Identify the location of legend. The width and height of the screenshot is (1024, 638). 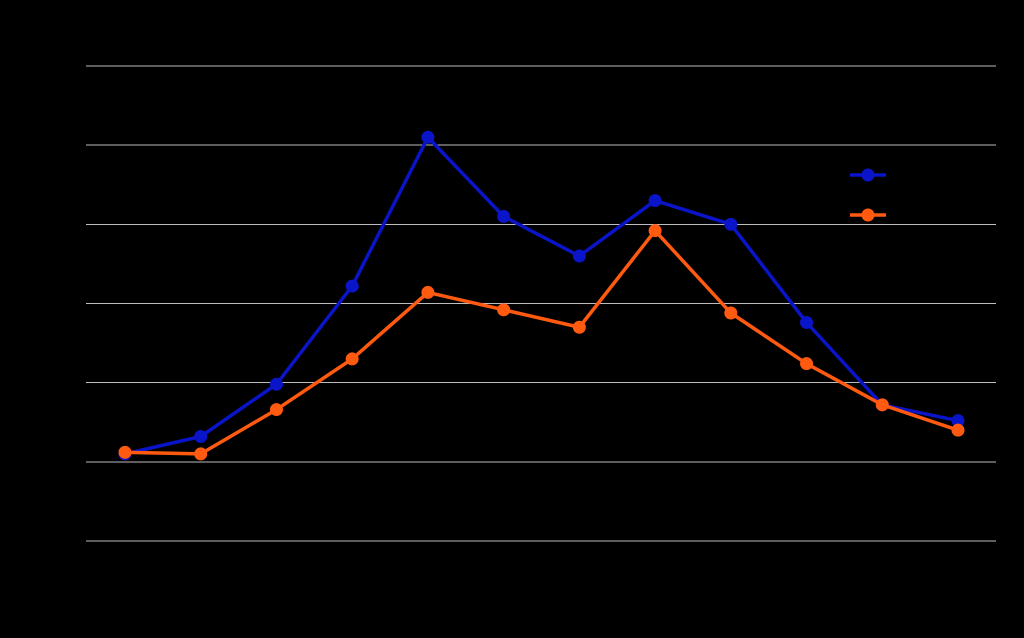
(868, 195).